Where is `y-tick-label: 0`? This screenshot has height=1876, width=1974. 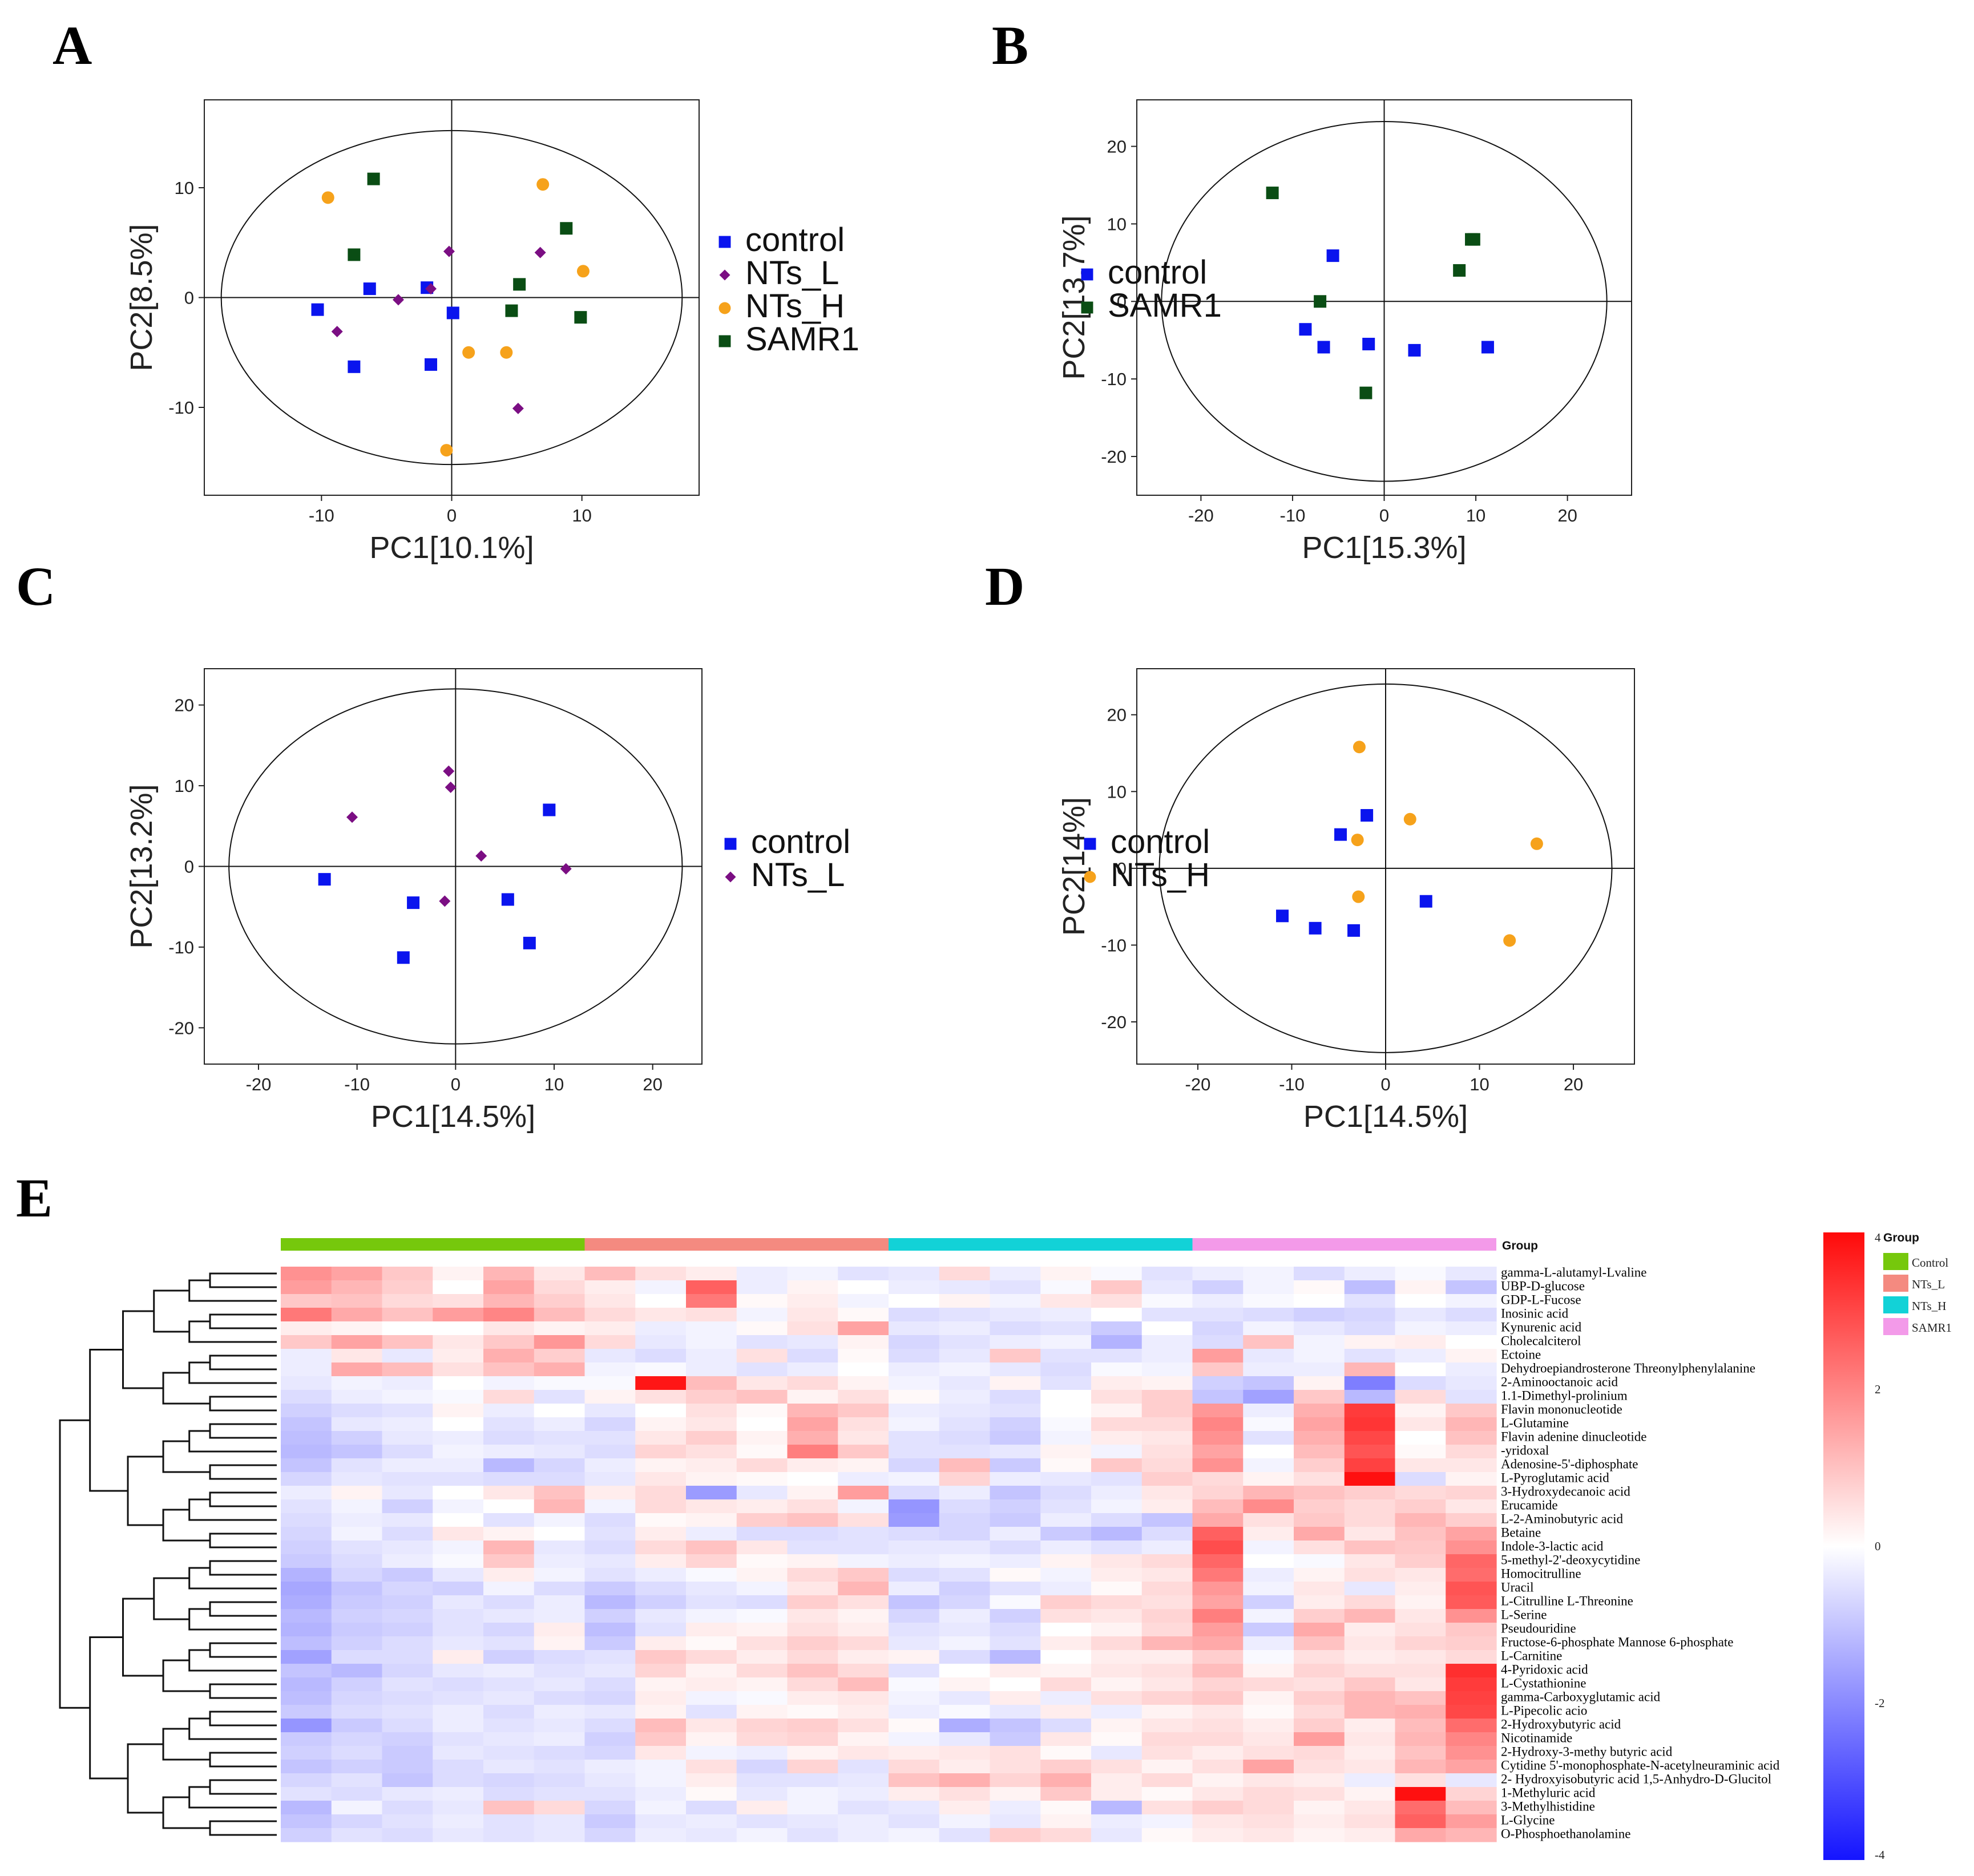
y-tick-label: 0 is located at coordinates (1122, 869).